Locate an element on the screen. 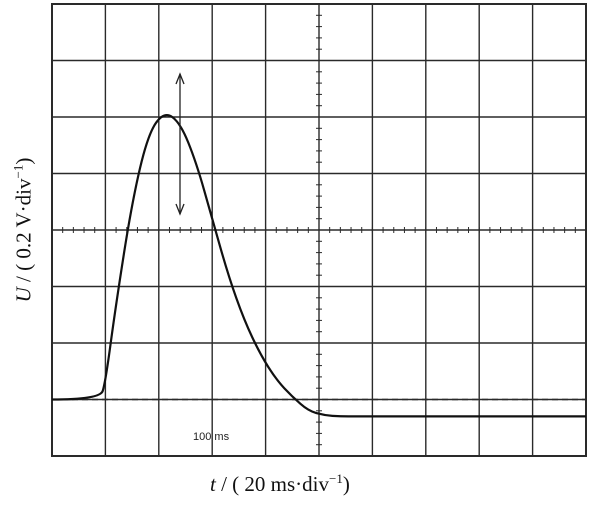  arrow-marker is located at coordinates (180, 144).